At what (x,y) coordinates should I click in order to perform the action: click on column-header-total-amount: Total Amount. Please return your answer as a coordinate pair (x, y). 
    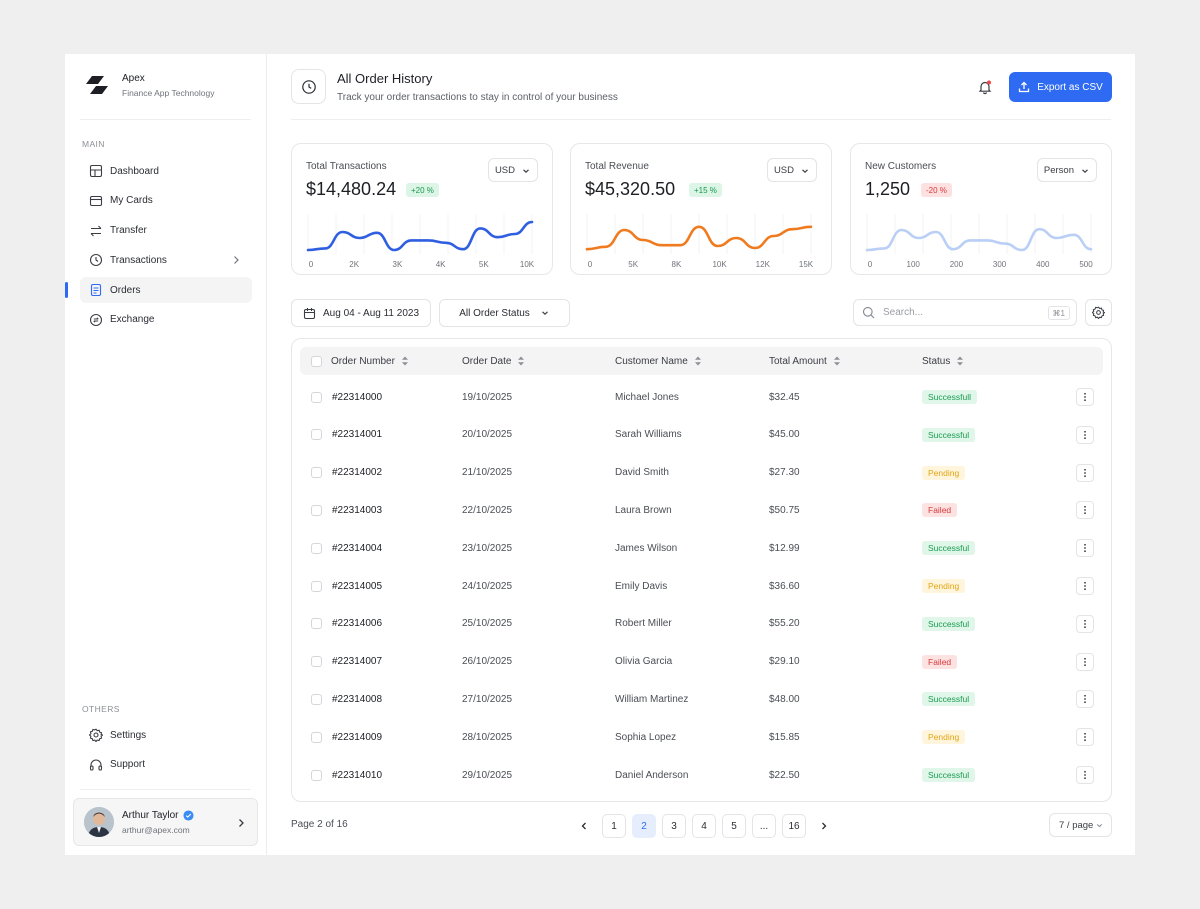
    Looking at the image, I should click on (805, 361).